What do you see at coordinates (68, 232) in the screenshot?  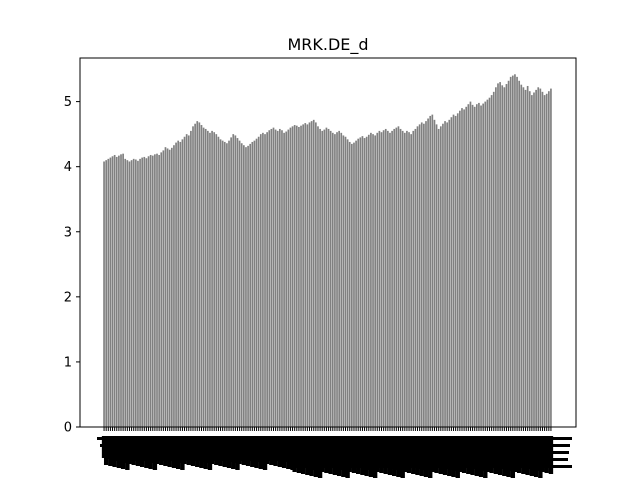 I see `y-tick-label: 3` at bounding box center [68, 232].